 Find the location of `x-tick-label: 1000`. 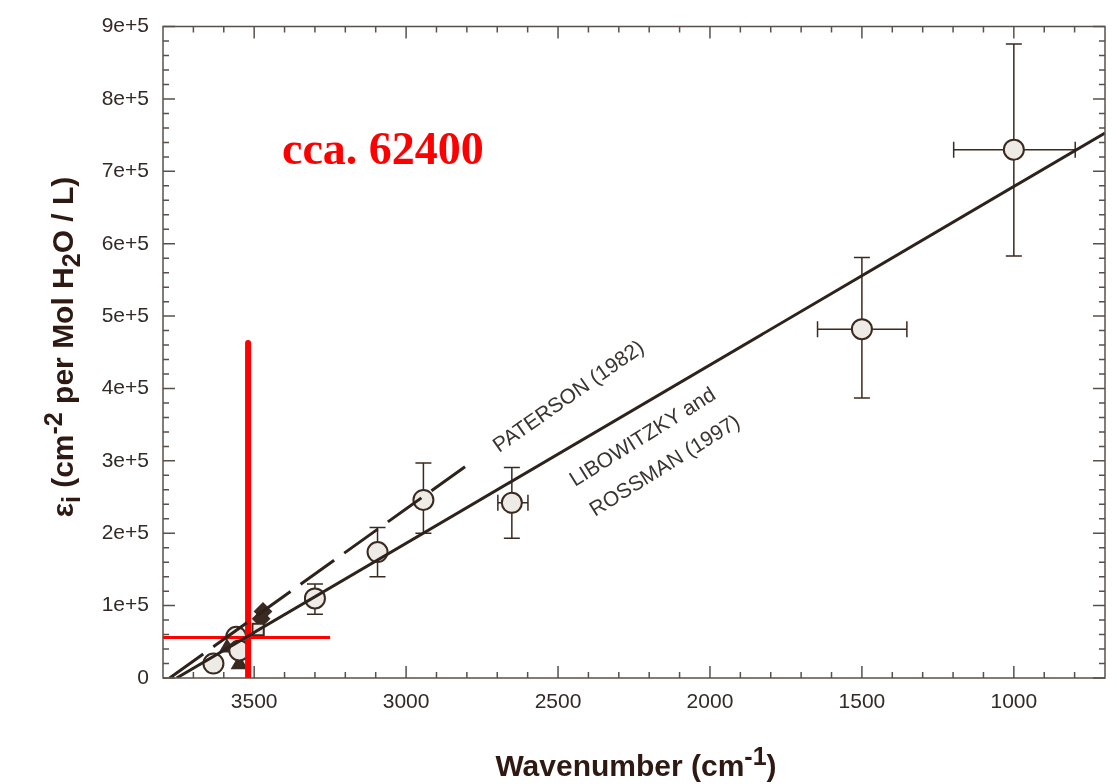

x-tick-label: 1000 is located at coordinates (1014, 701).